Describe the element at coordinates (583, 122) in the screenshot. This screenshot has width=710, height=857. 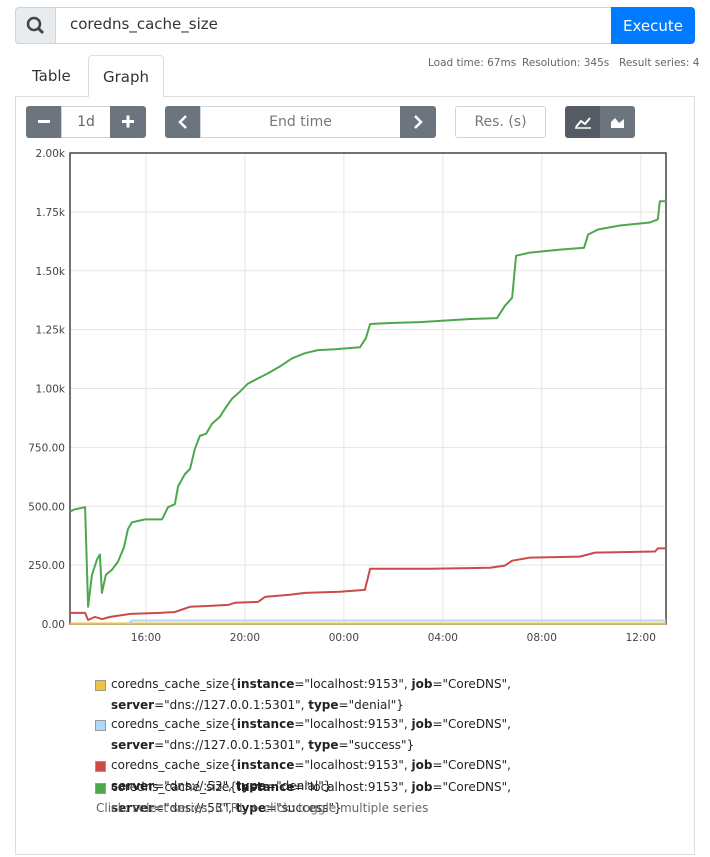
I see `line-mode-button` at that location.